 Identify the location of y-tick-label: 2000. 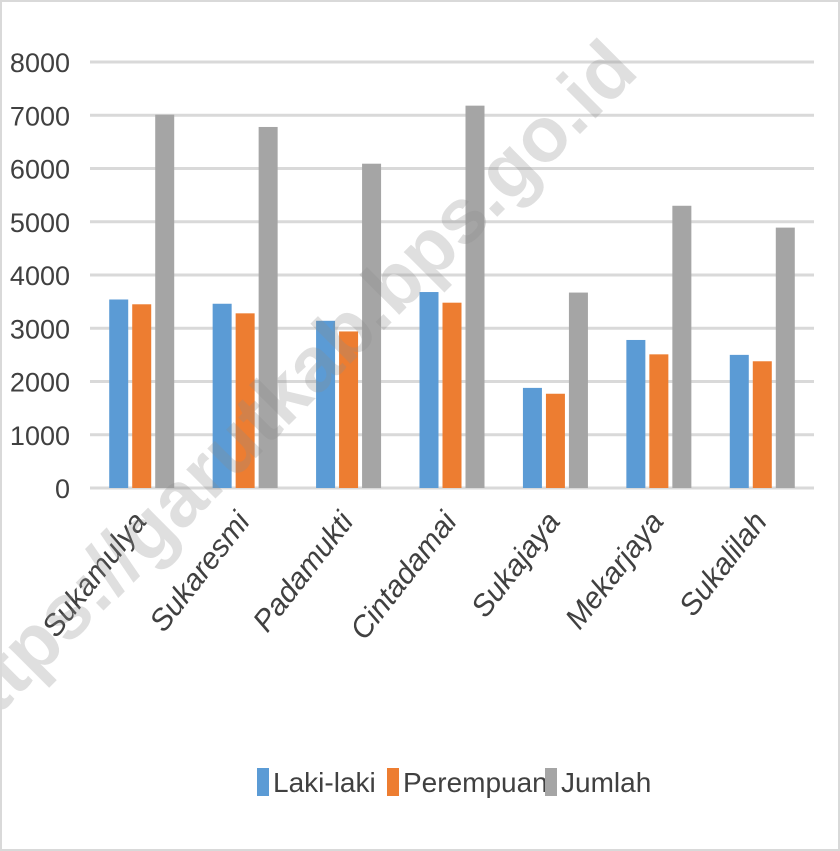
(40, 383).